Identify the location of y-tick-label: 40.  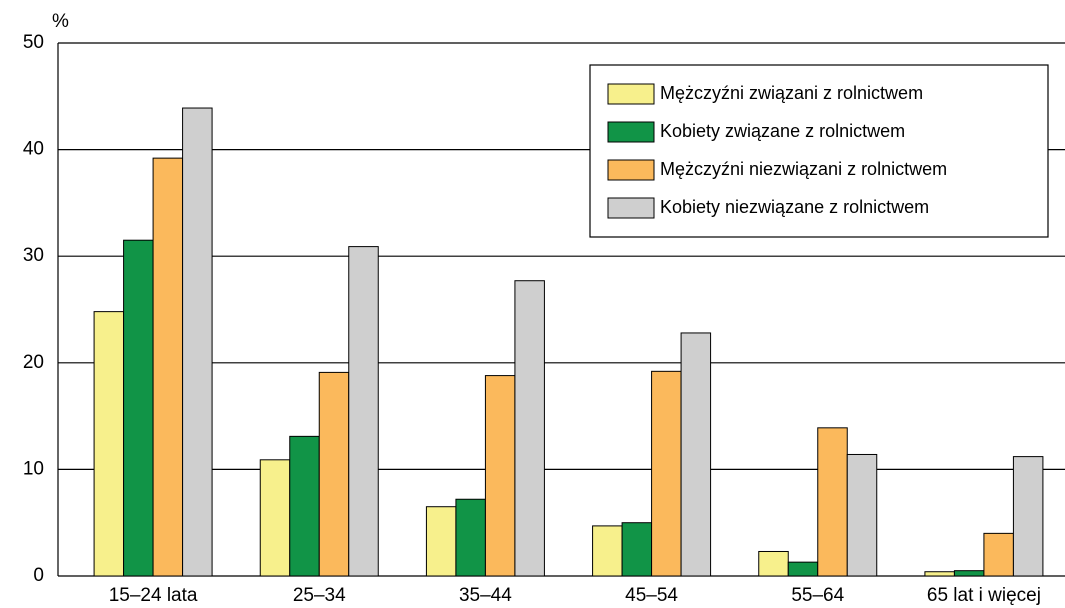
(33, 149).